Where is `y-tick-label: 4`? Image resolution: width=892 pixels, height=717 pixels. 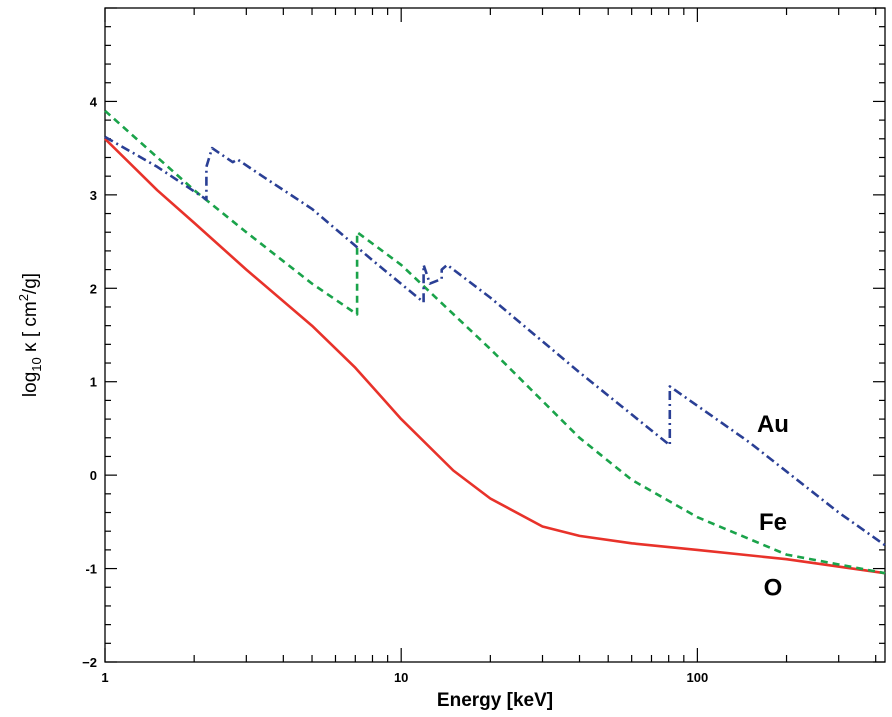
y-tick-label: 4 is located at coordinates (94, 101).